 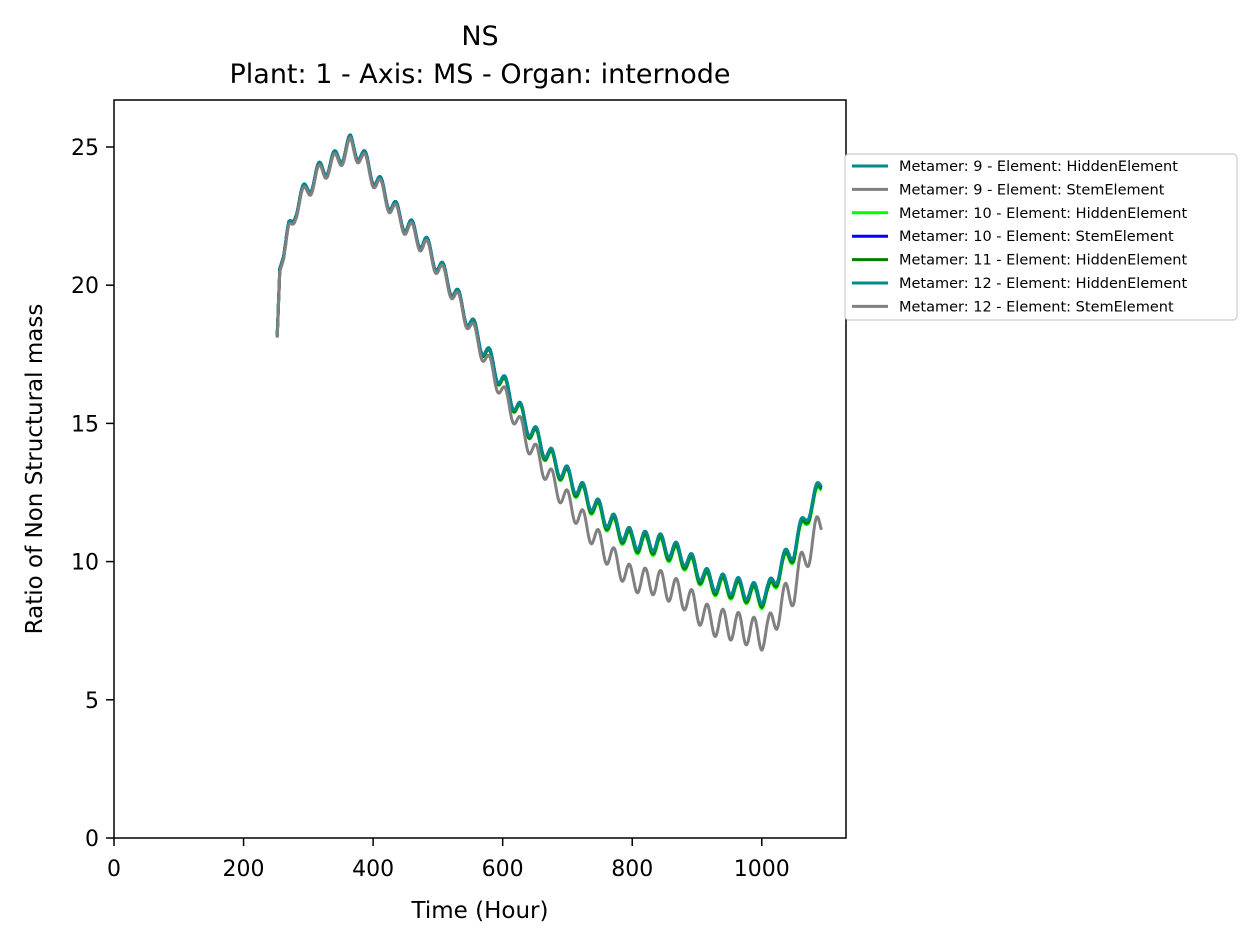 What do you see at coordinates (1036, 237) in the screenshot?
I see `legend-label: Metamer: 10 - Element: StemElement` at bounding box center [1036, 237].